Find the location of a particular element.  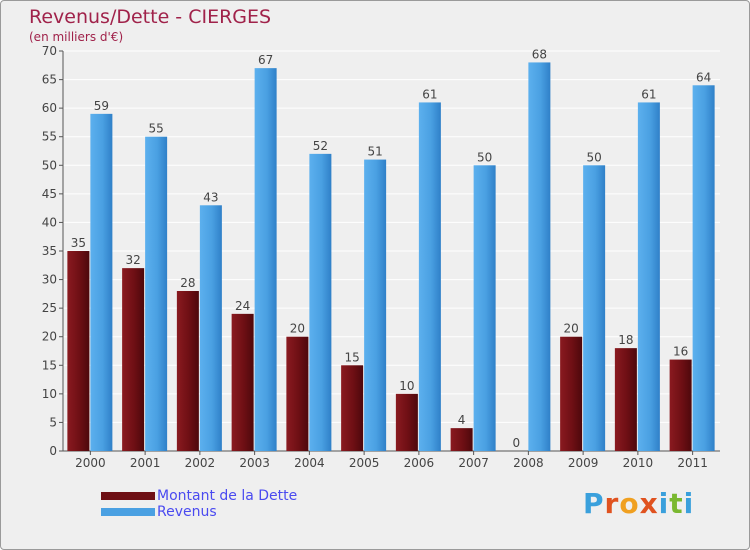

data-label-debt: 18 is located at coordinates (625, 340).